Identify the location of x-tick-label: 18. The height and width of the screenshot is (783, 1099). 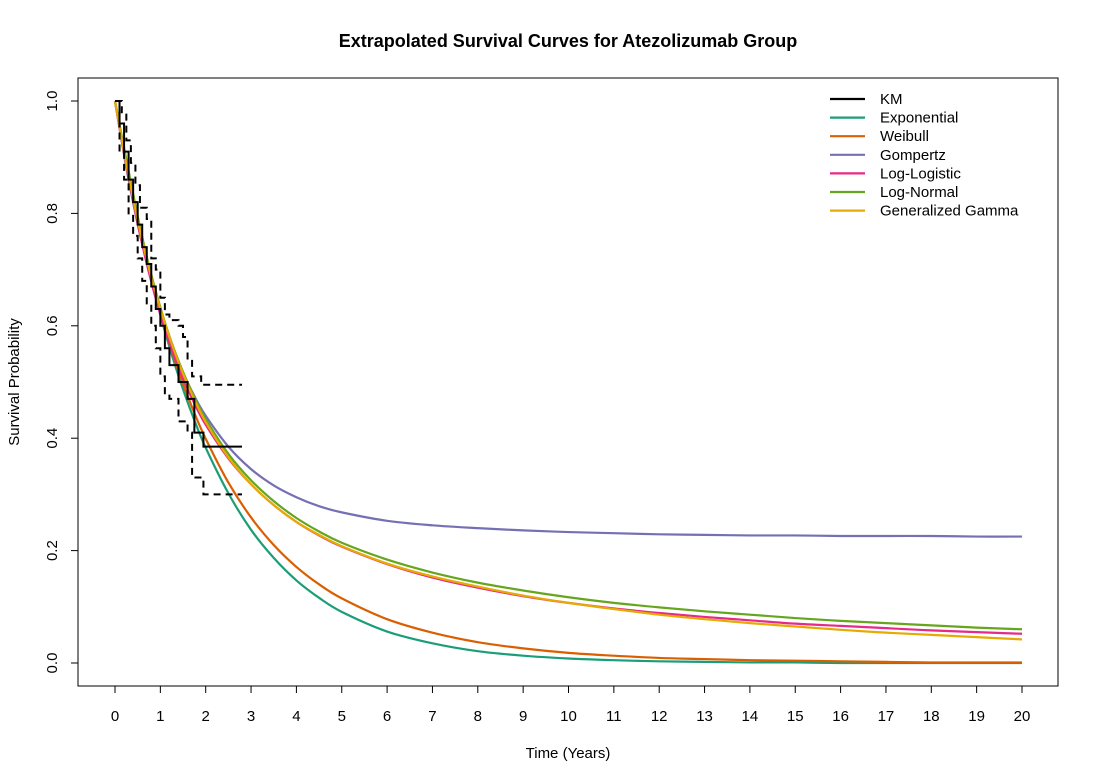
(931, 716).